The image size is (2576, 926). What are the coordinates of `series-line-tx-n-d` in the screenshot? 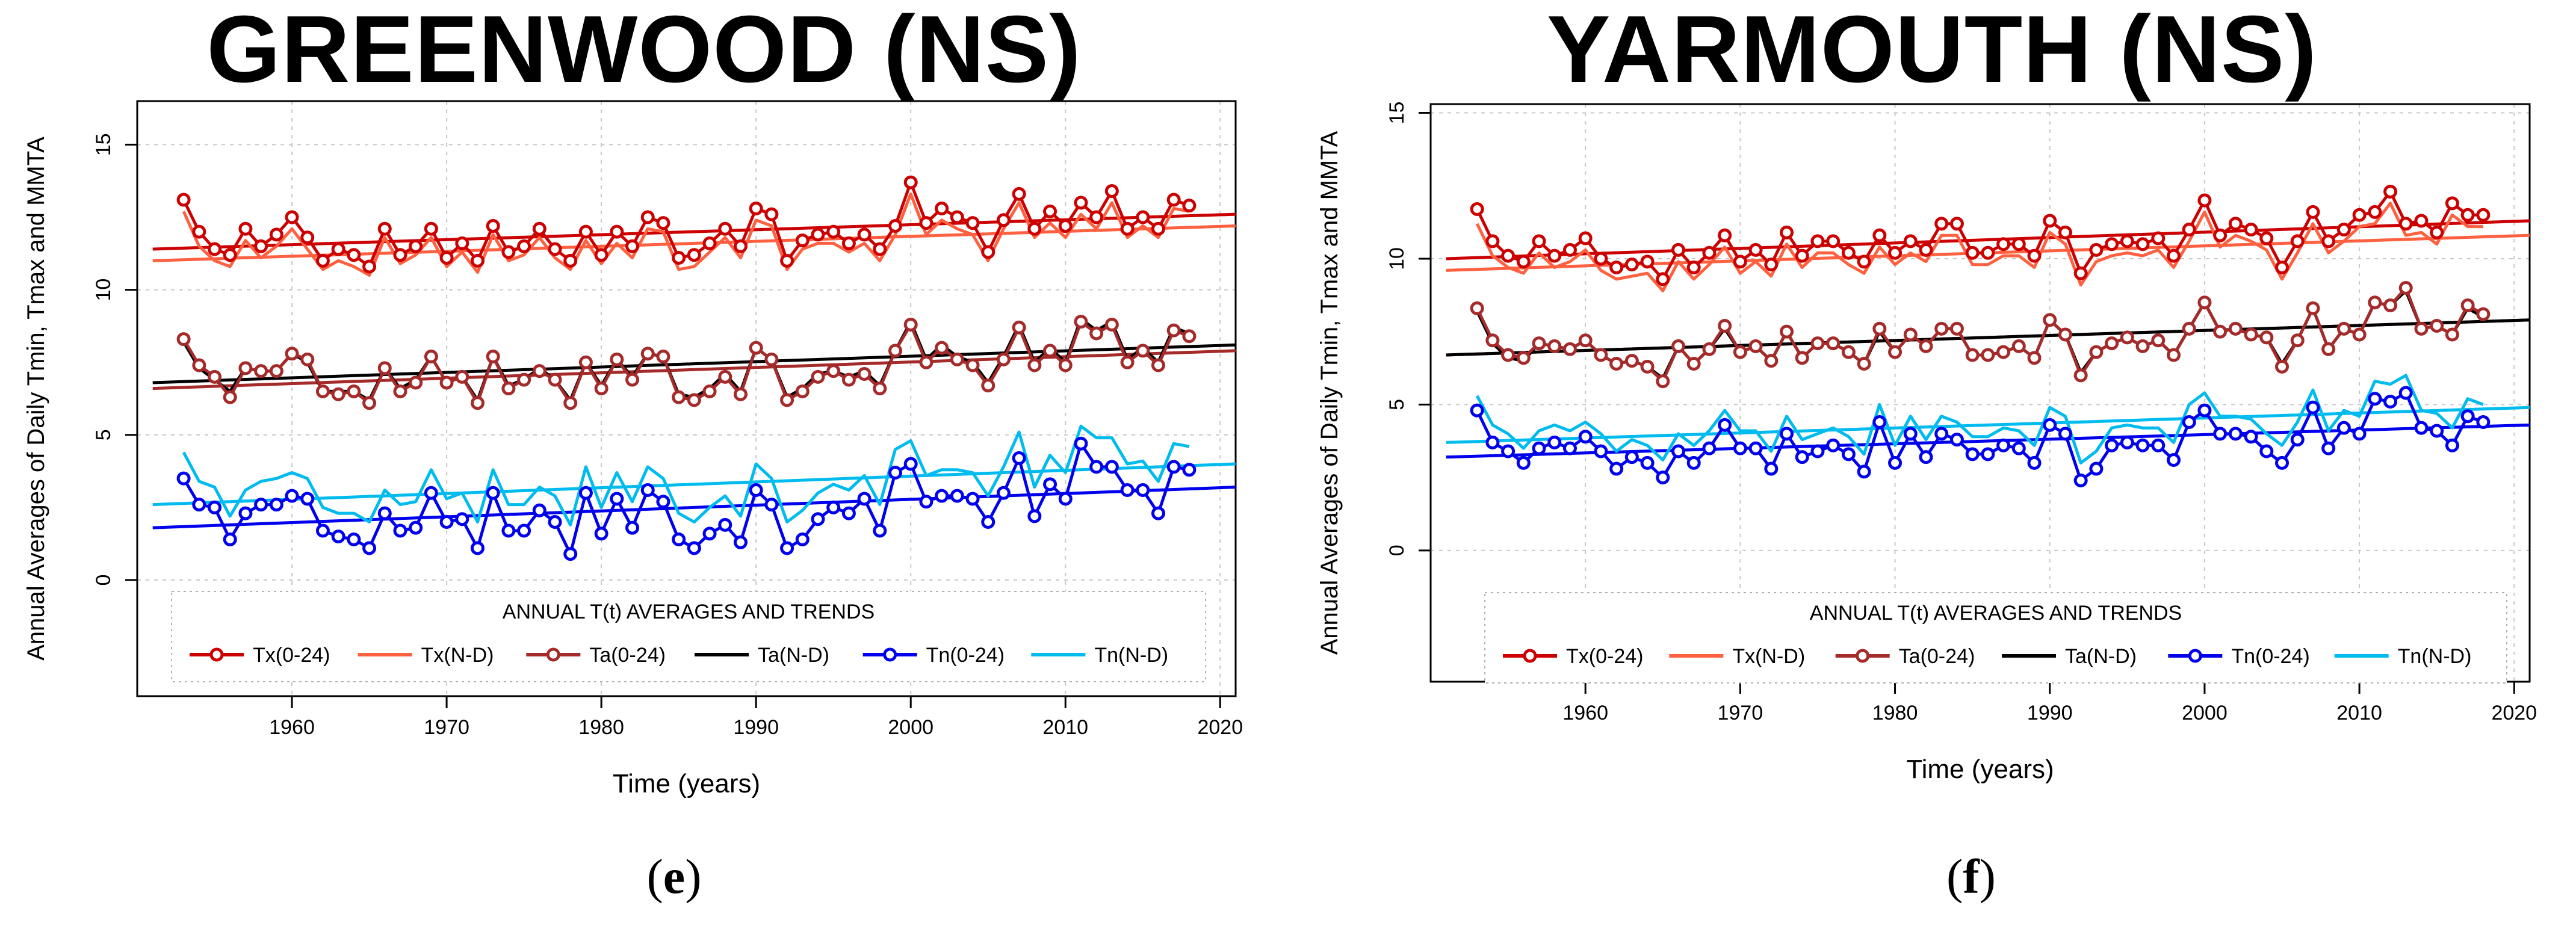 It's located at (1979, 247).